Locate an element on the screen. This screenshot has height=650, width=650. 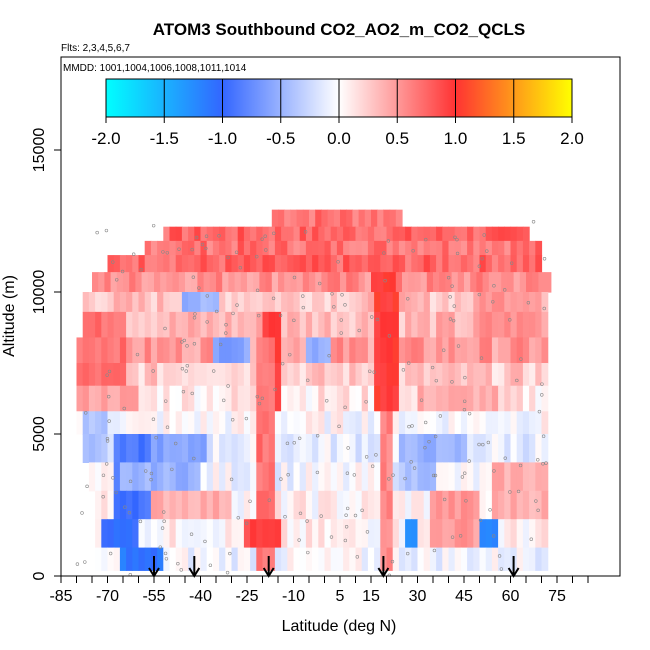
x-axis-label: Latitude (deg N) is located at coordinates (339, 626).